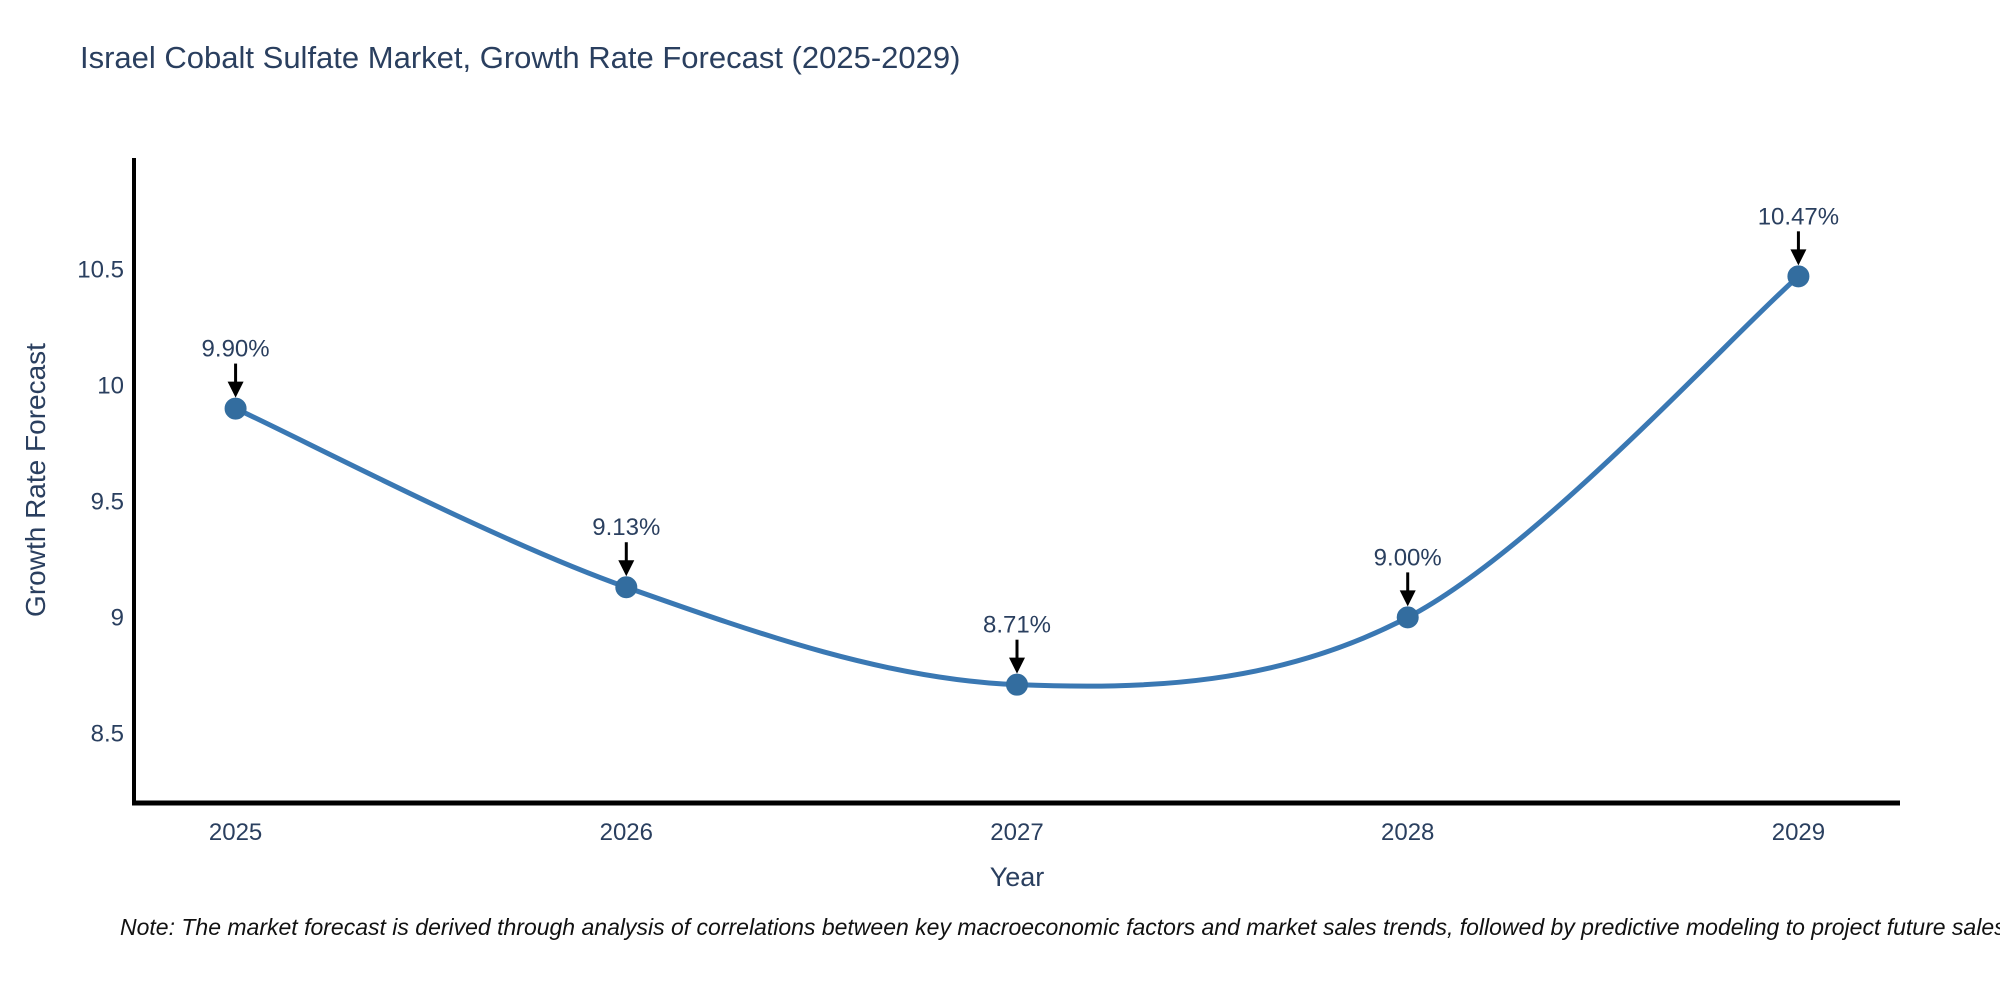 The image size is (2000, 1000). I want to click on x-axis-tick-labels: 2025 2026 2027 2028 2029, so click(1017, 832).